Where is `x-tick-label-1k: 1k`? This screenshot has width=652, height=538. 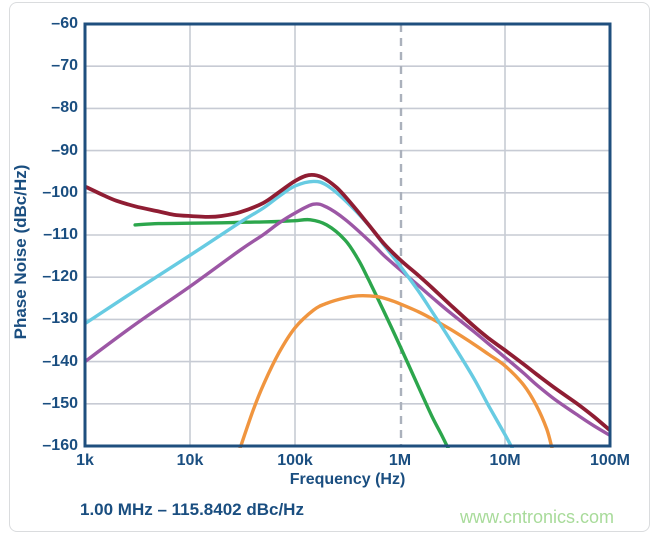
x-tick-label-1k: 1k is located at coordinates (85, 460).